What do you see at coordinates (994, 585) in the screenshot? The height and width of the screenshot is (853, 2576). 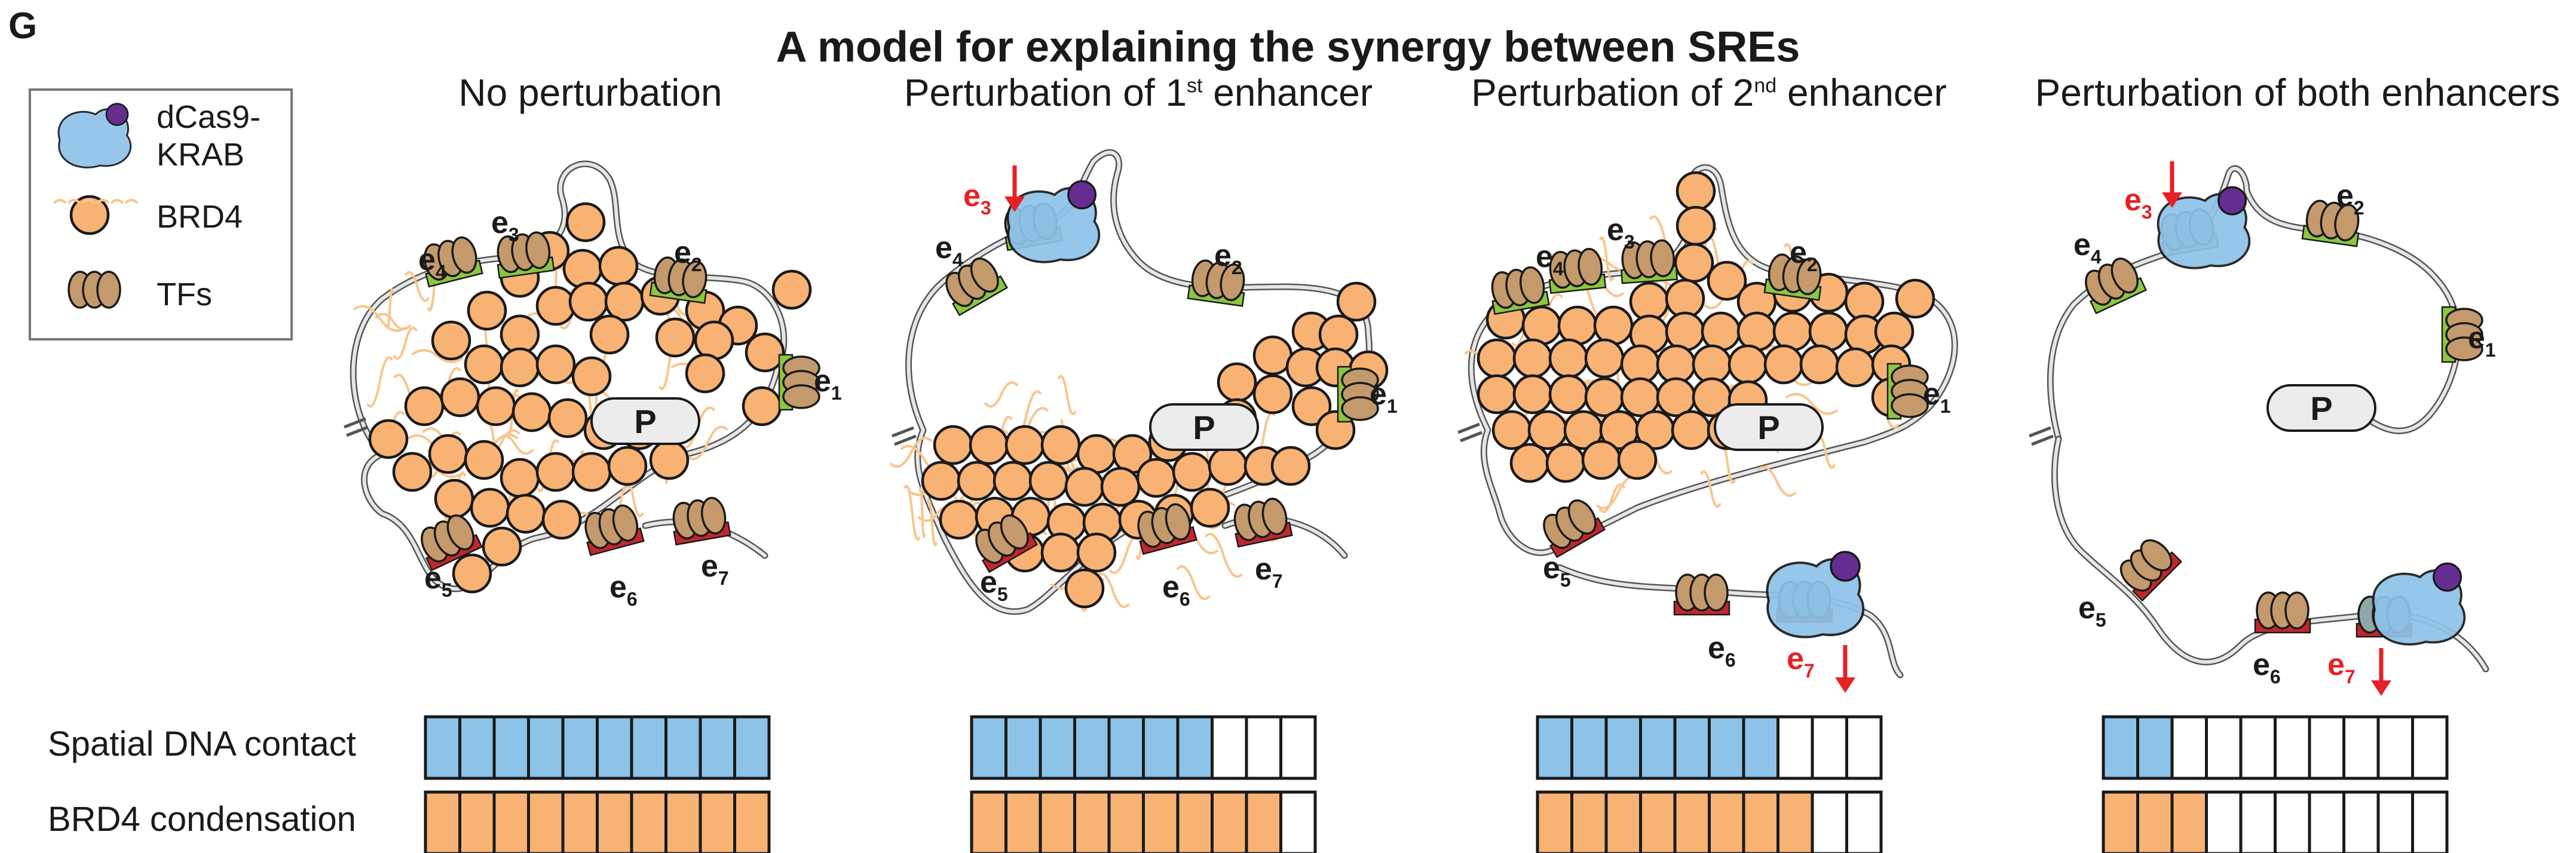 I see `col2-e5: e5` at bounding box center [994, 585].